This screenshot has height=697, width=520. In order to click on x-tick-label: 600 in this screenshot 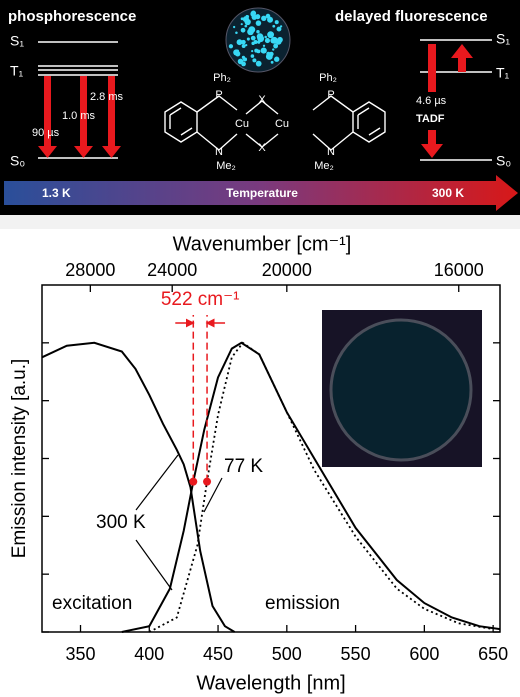, I will do `click(424, 654)`.